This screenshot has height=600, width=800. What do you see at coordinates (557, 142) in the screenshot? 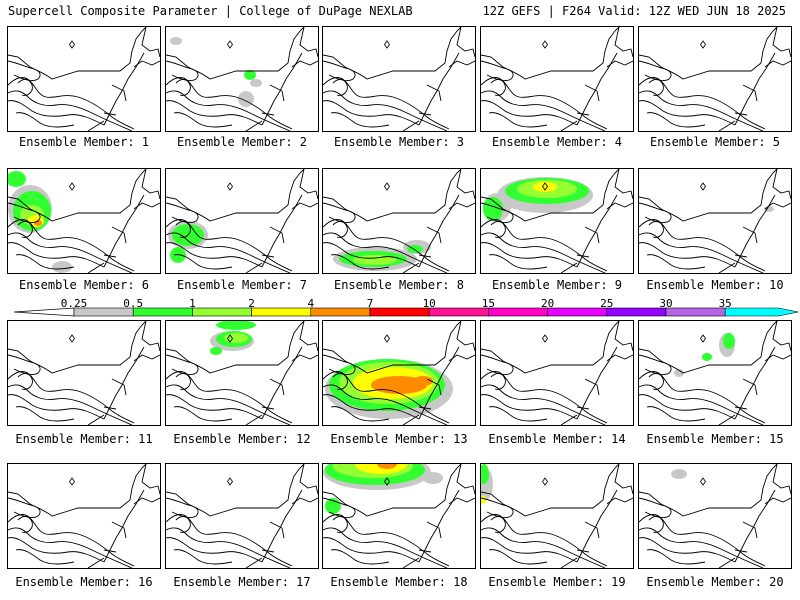
I see `ensemble-member-caption: Ensemble Member: 4` at bounding box center [557, 142].